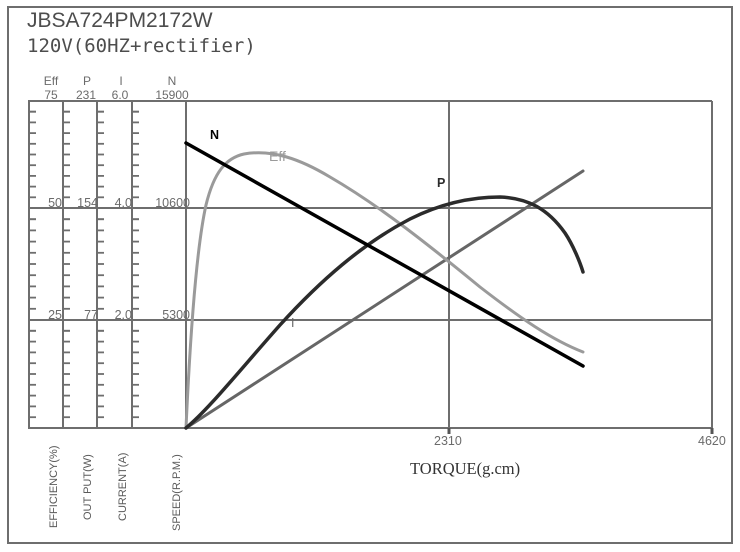  I want to click on tick-n-5300: 5300, so click(176, 315).